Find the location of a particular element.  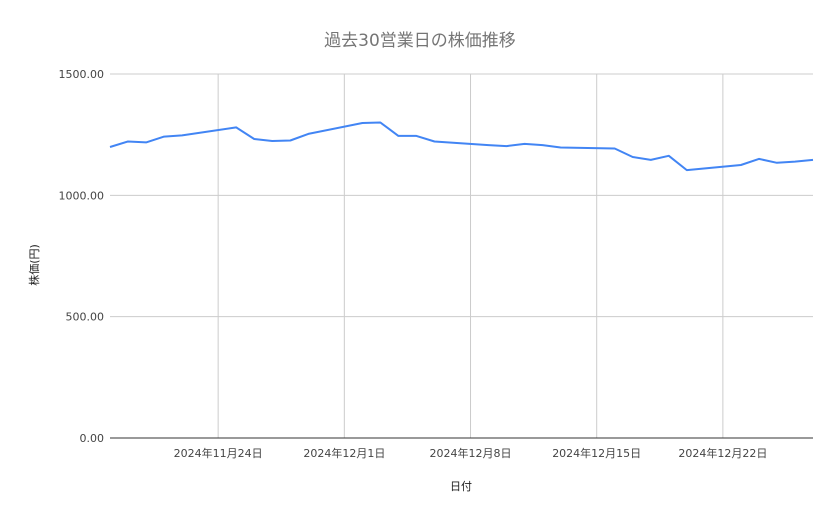

x-tick-label: 2024年12月8日 is located at coordinates (471, 453).